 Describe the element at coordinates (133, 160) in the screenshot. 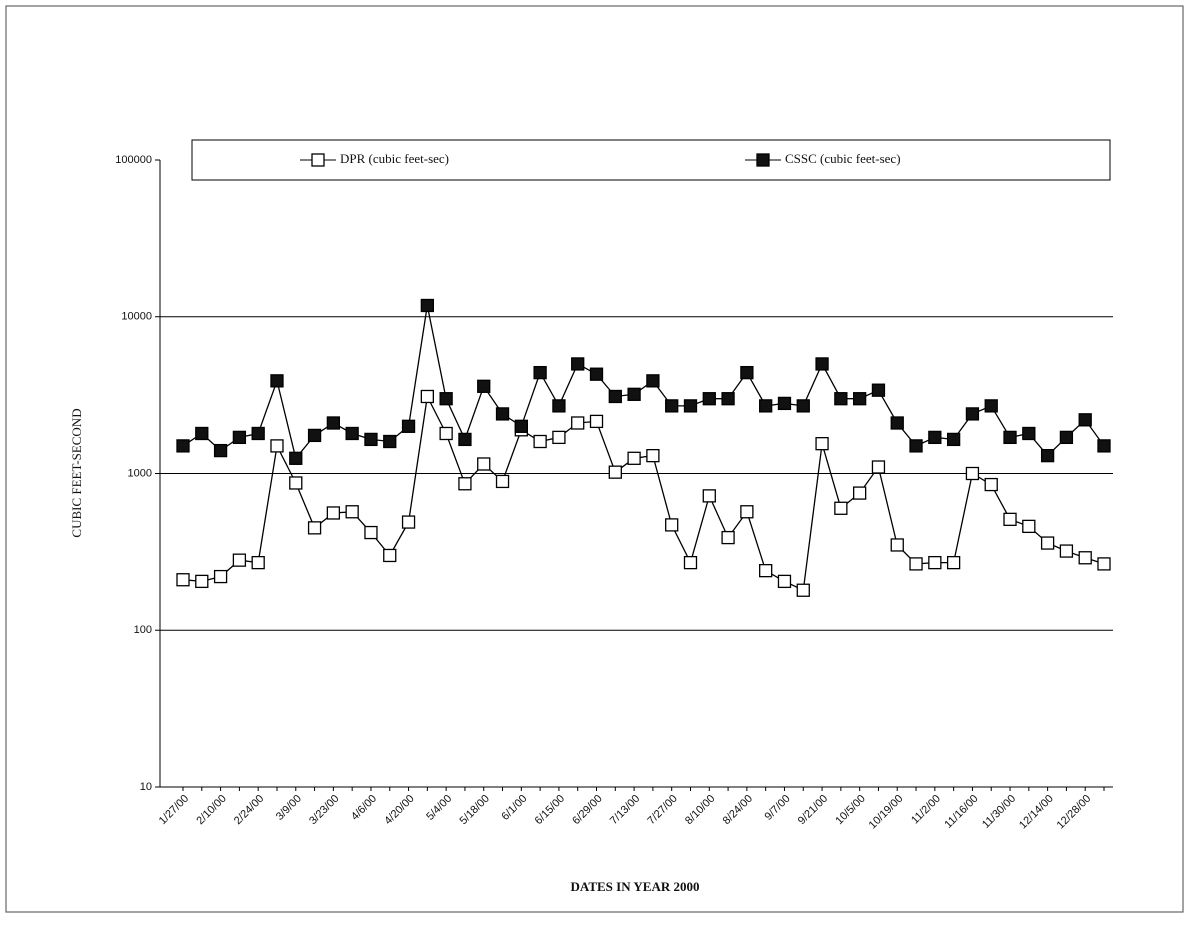

I see `y-tick-label: 100000` at that location.